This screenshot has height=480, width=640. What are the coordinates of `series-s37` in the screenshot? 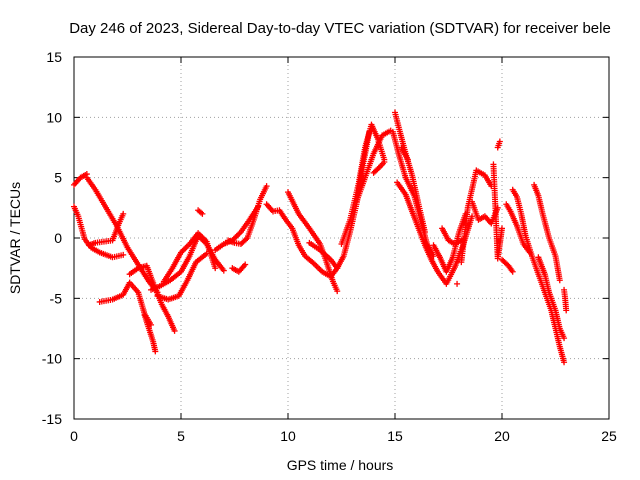 It's located at (457, 283).